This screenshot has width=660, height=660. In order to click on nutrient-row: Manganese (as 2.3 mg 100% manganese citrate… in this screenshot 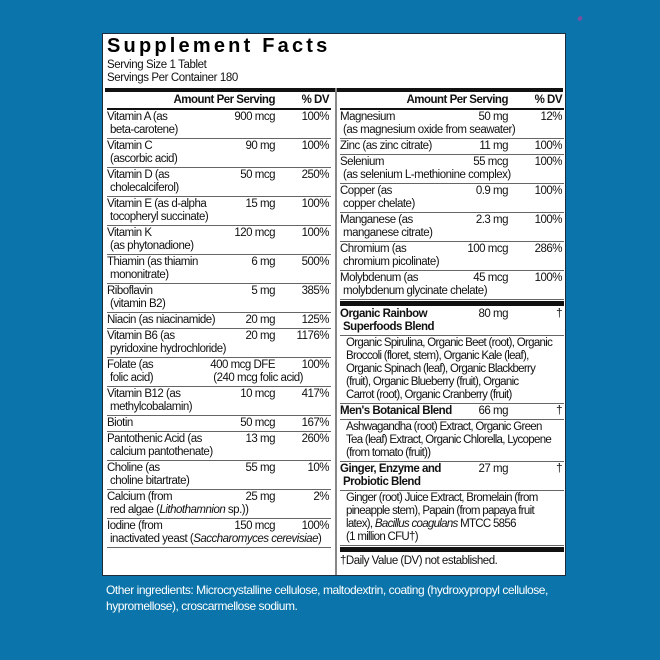, I will do `click(452, 227)`.